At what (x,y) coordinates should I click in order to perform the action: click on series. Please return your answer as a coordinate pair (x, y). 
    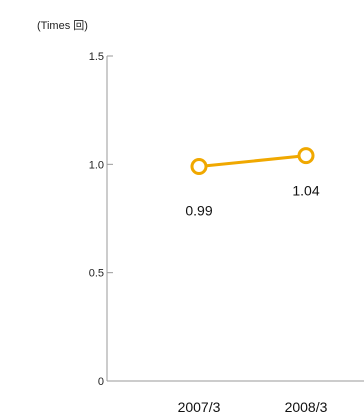
    Looking at the image, I should click on (252, 161).